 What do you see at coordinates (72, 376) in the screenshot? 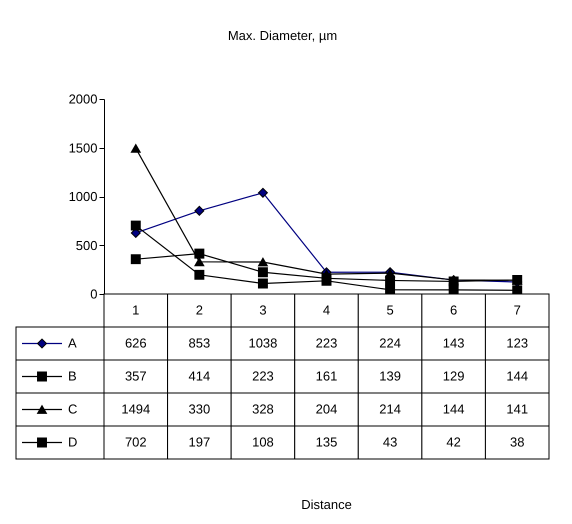
I see `legend-label: B` at bounding box center [72, 376].